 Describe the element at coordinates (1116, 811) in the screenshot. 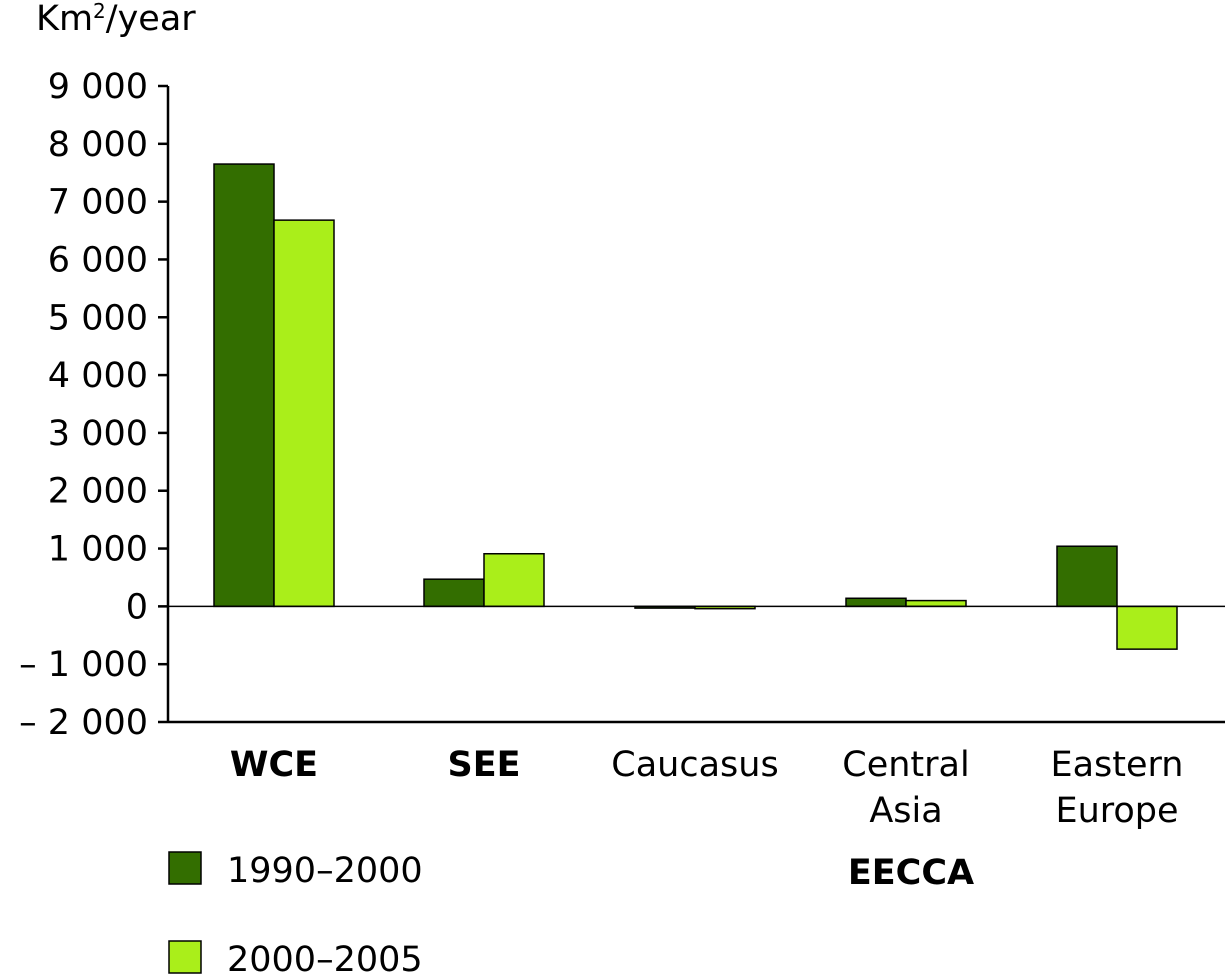

I see `x-category-label: Europe` at that location.